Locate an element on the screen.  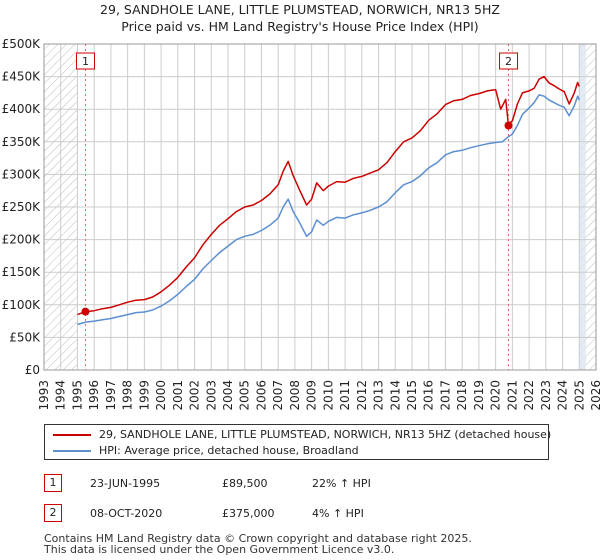
x-tick-label: 2011 is located at coordinates (345, 395).